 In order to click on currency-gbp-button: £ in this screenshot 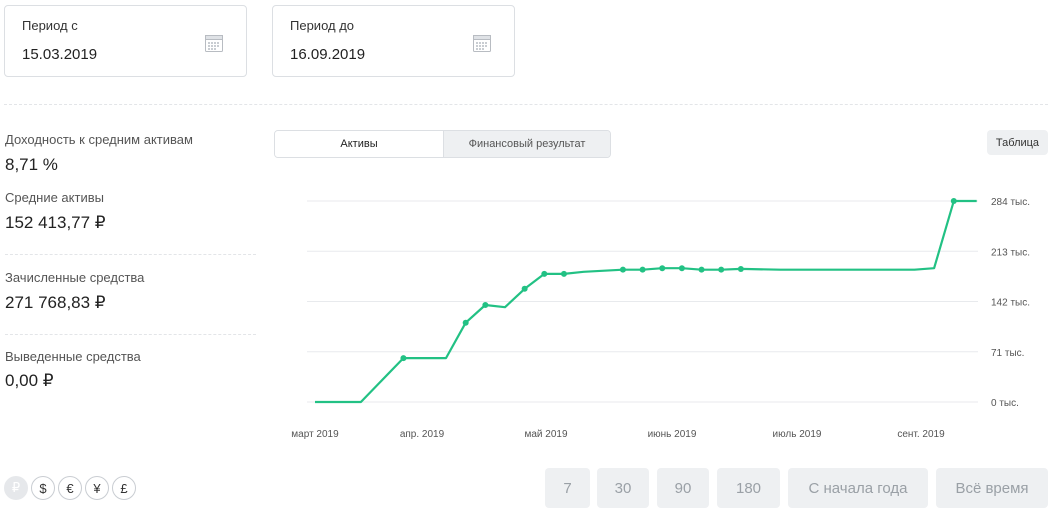, I will do `click(124, 488)`.